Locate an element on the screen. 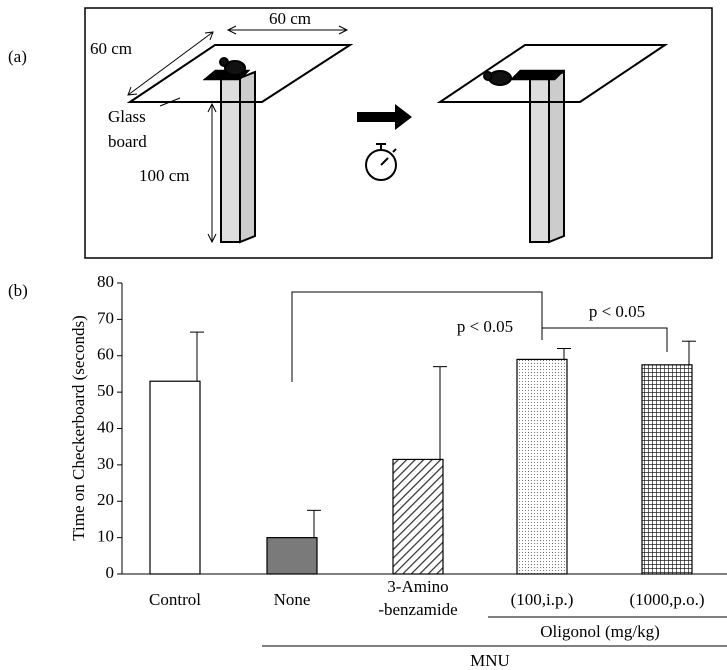  group-label: MNU is located at coordinates (490, 660).